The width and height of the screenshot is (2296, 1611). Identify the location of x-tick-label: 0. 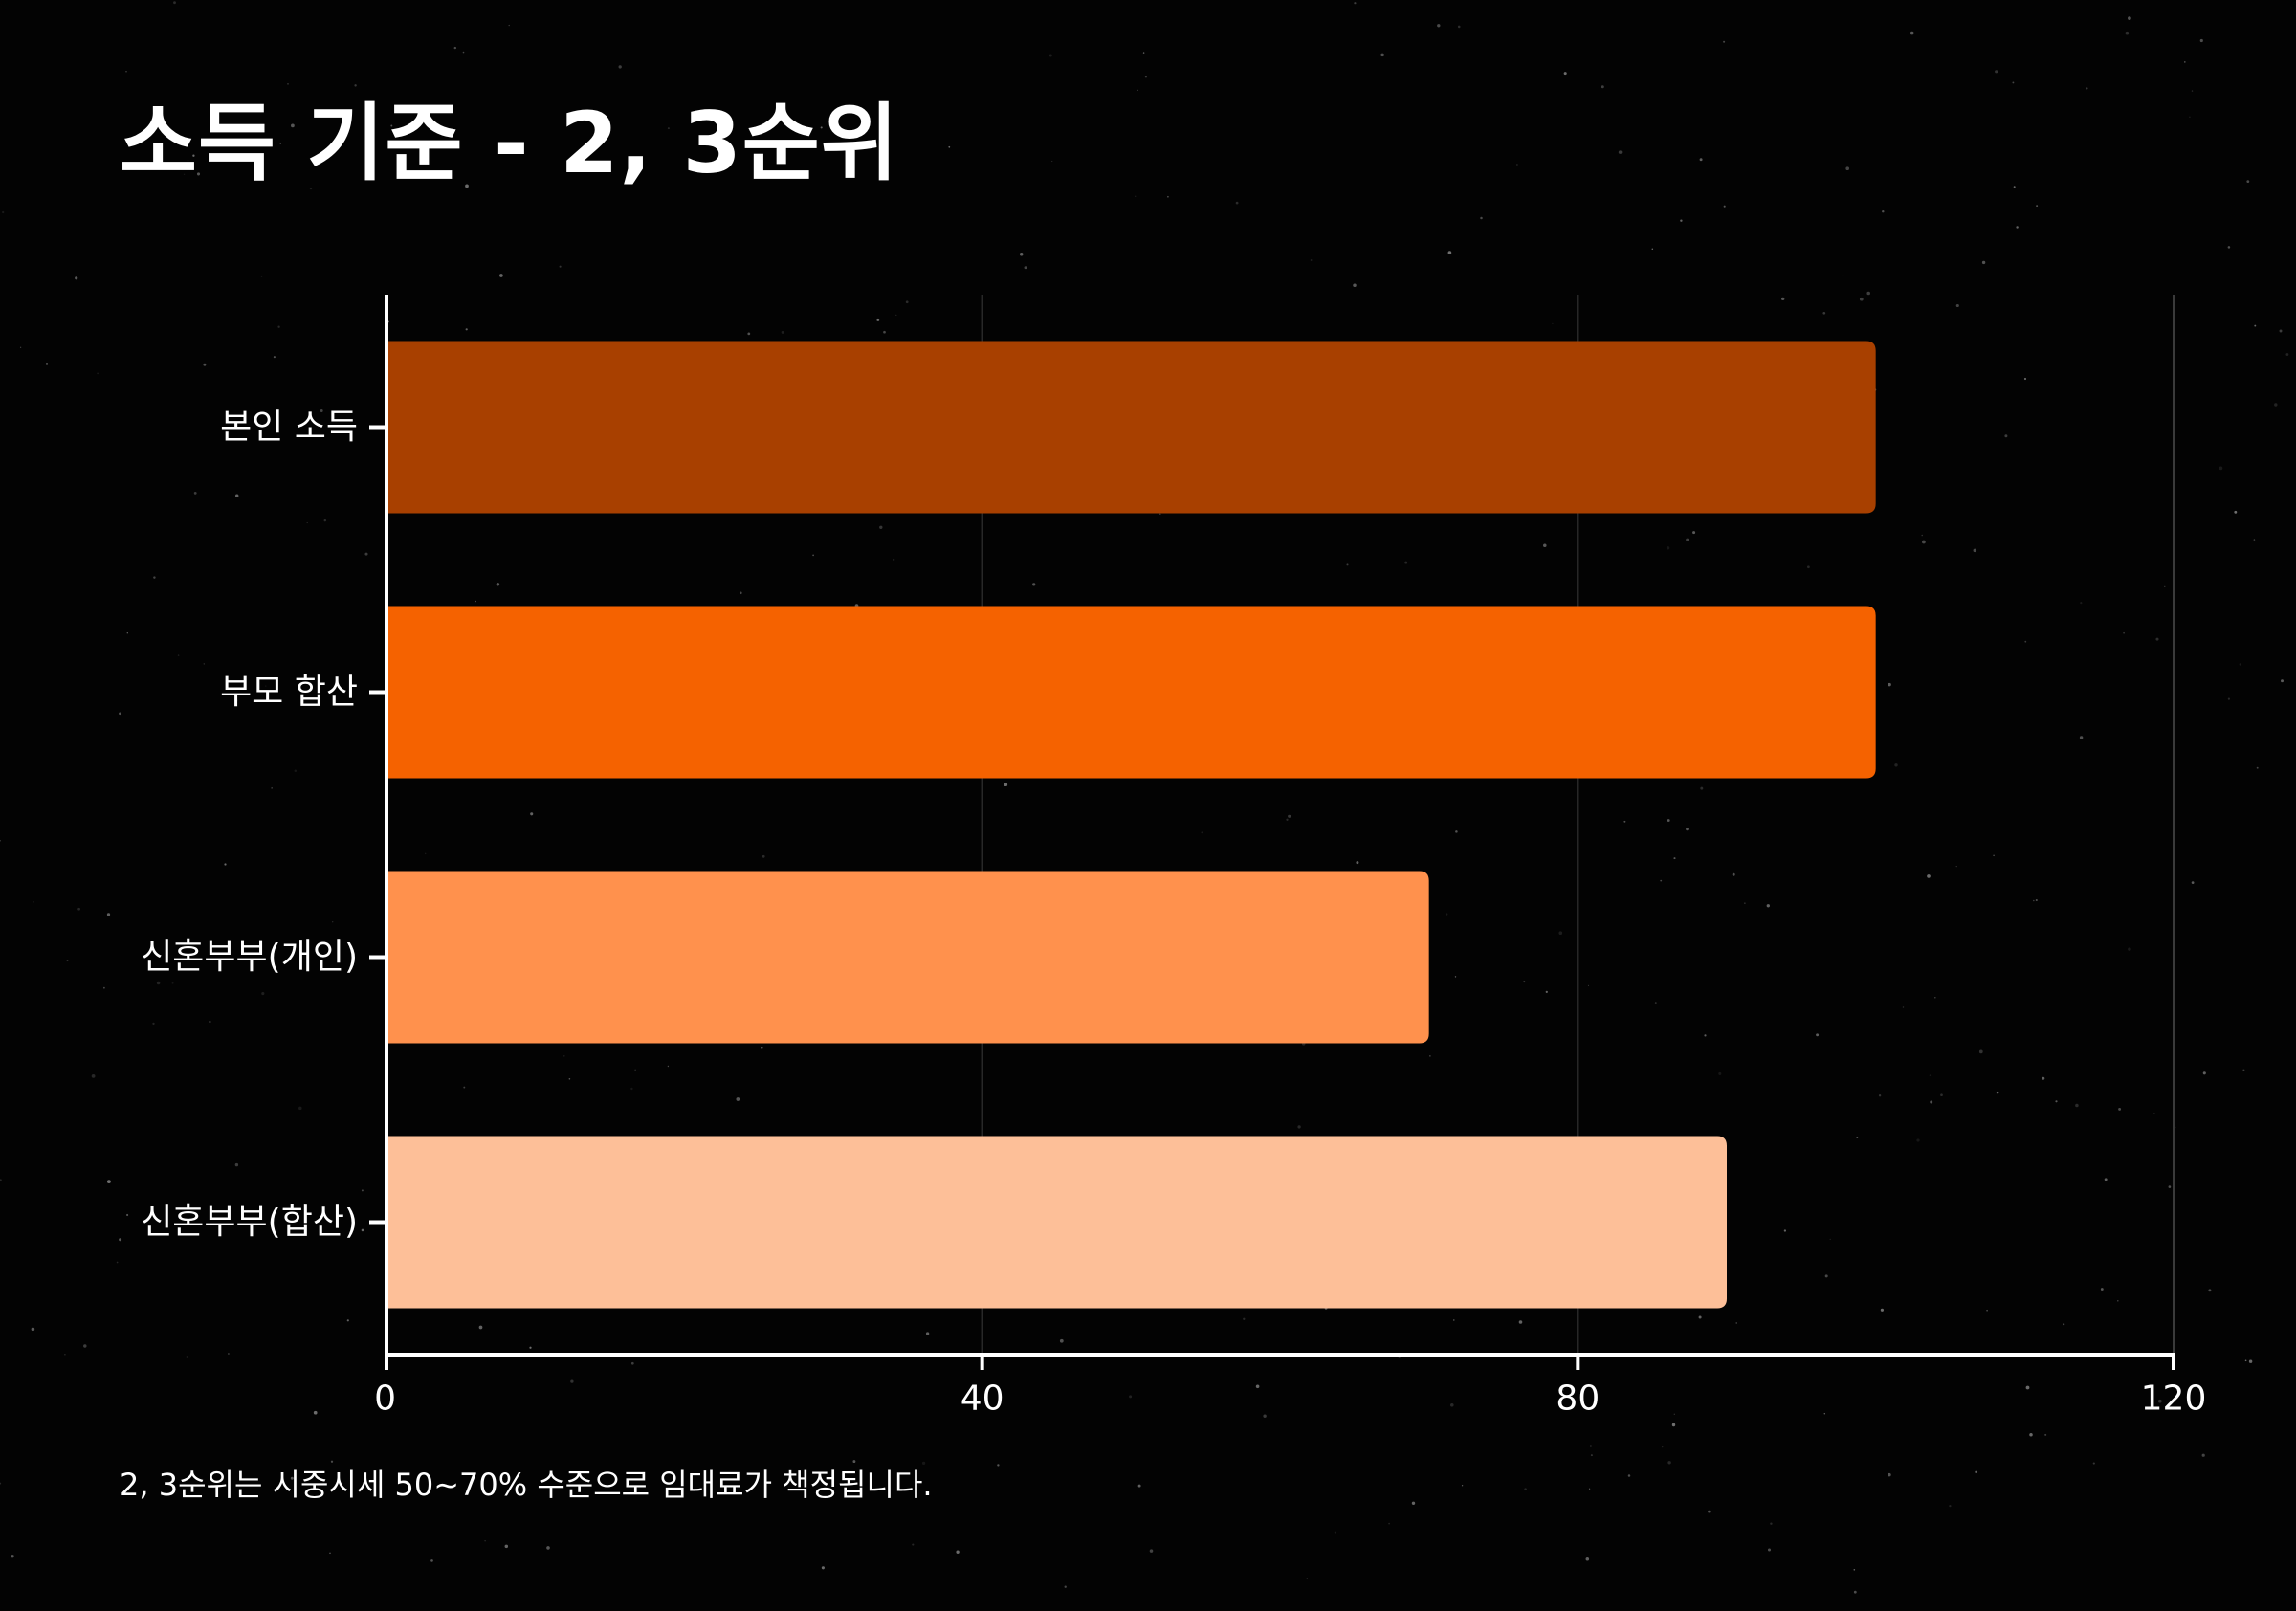
(385, 1399).